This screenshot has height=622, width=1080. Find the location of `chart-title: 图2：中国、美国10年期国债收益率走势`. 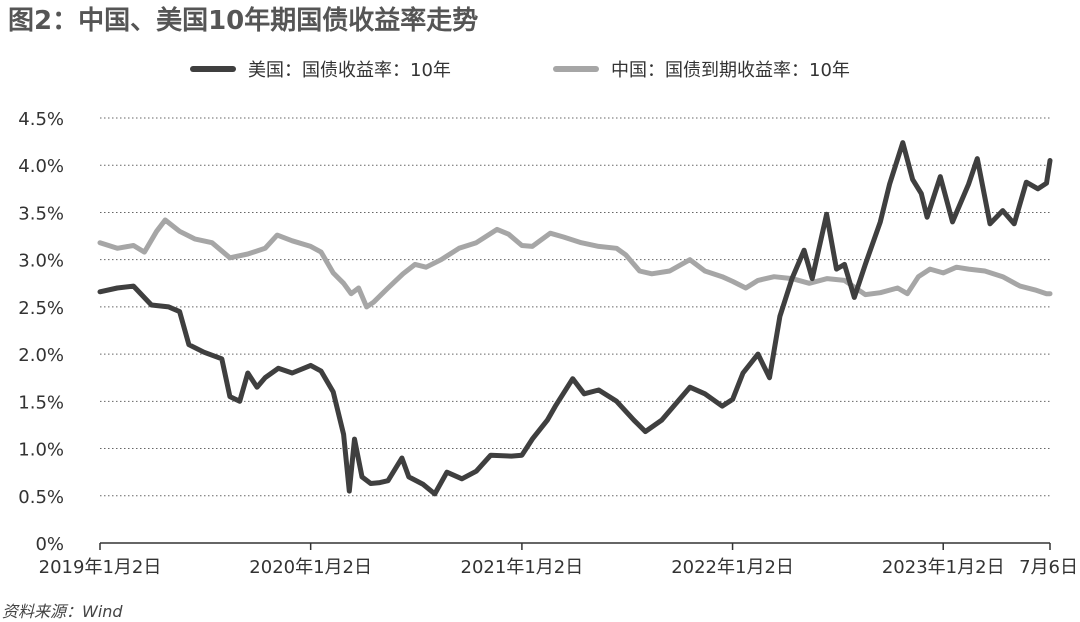

chart-title: 图2：中国、美国10年期国债收益率走势 is located at coordinates (243, 21).